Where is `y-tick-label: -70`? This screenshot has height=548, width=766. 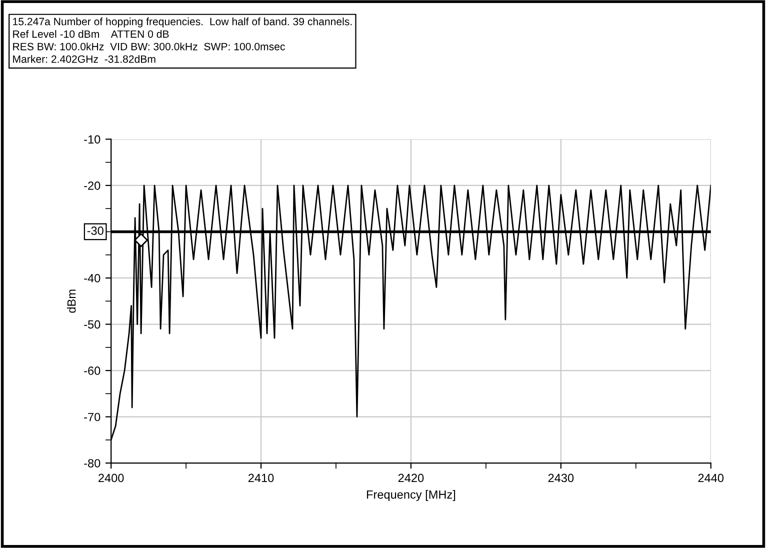 y-tick-label: -70 is located at coordinates (92, 417).